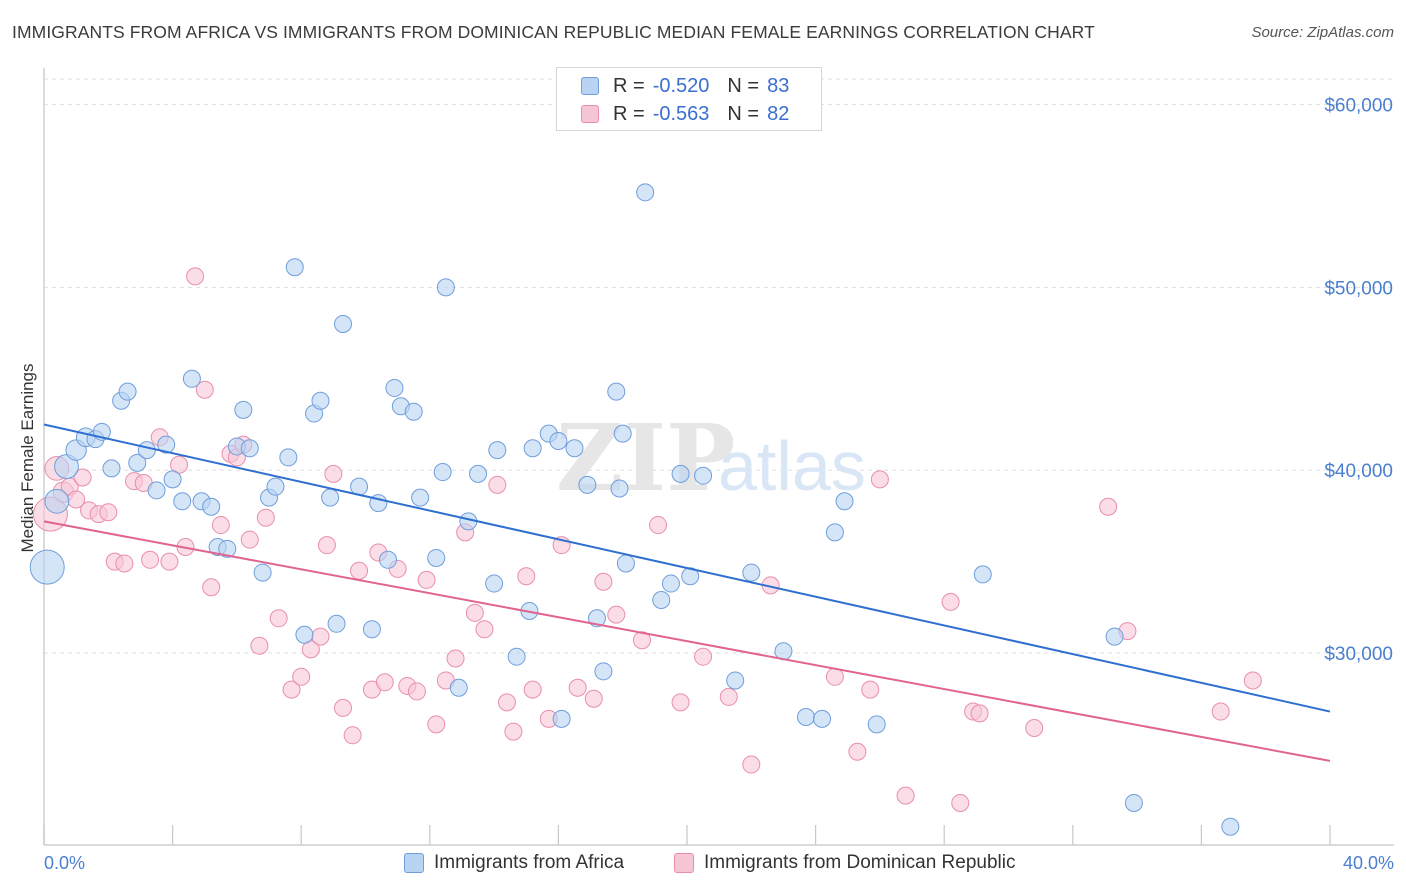  What do you see at coordinates (1368, 863) in the screenshot?
I see `x-tick-label: 40.0%` at bounding box center [1368, 863].